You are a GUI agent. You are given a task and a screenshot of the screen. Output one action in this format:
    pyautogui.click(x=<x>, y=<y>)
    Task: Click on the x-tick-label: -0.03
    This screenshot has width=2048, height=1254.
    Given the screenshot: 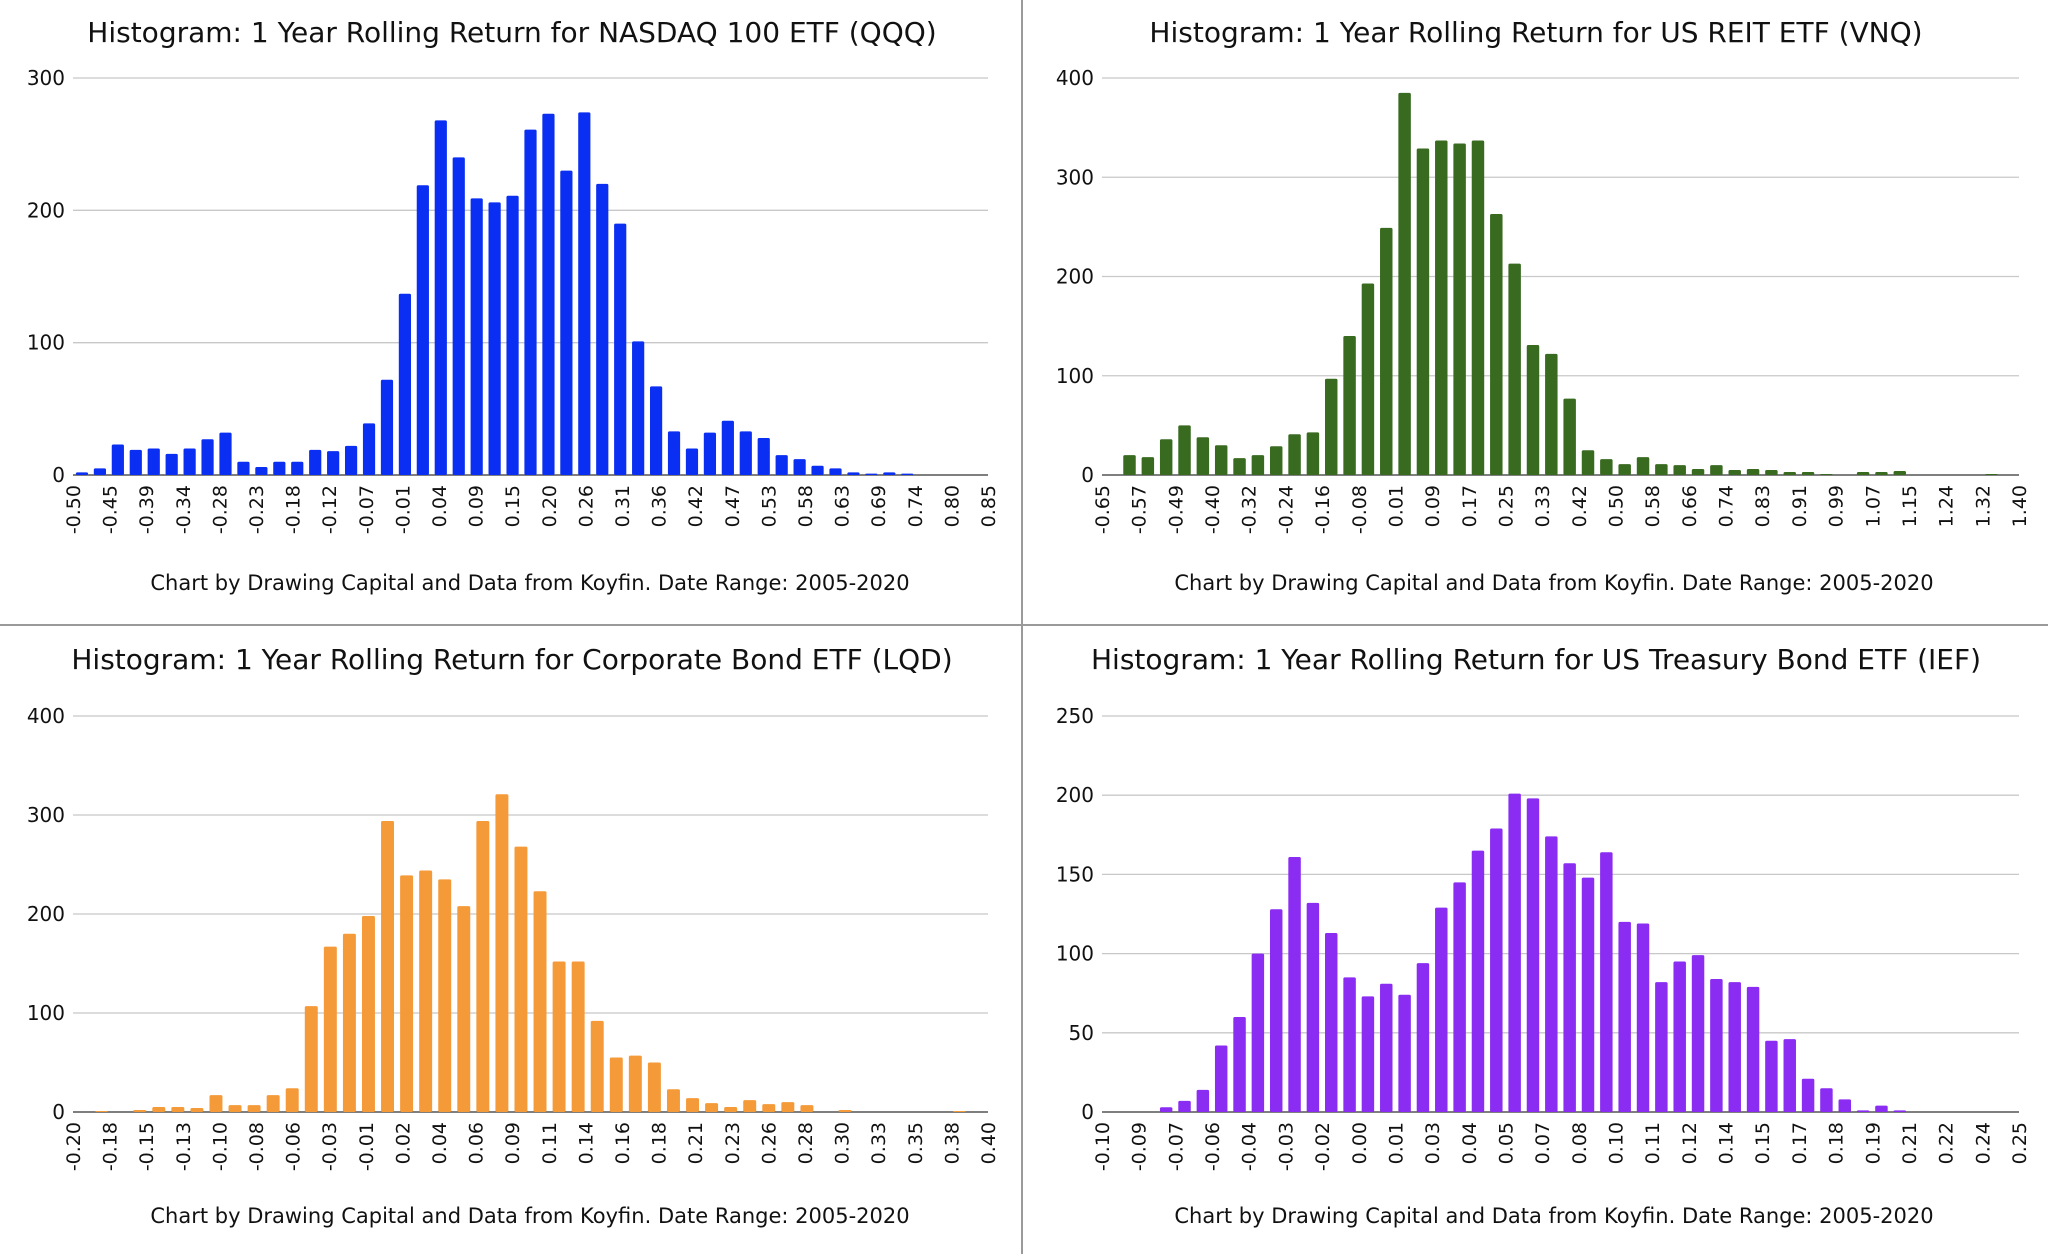 What is the action you would take?
    pyautogui.click(x=1286, y=1146)
    